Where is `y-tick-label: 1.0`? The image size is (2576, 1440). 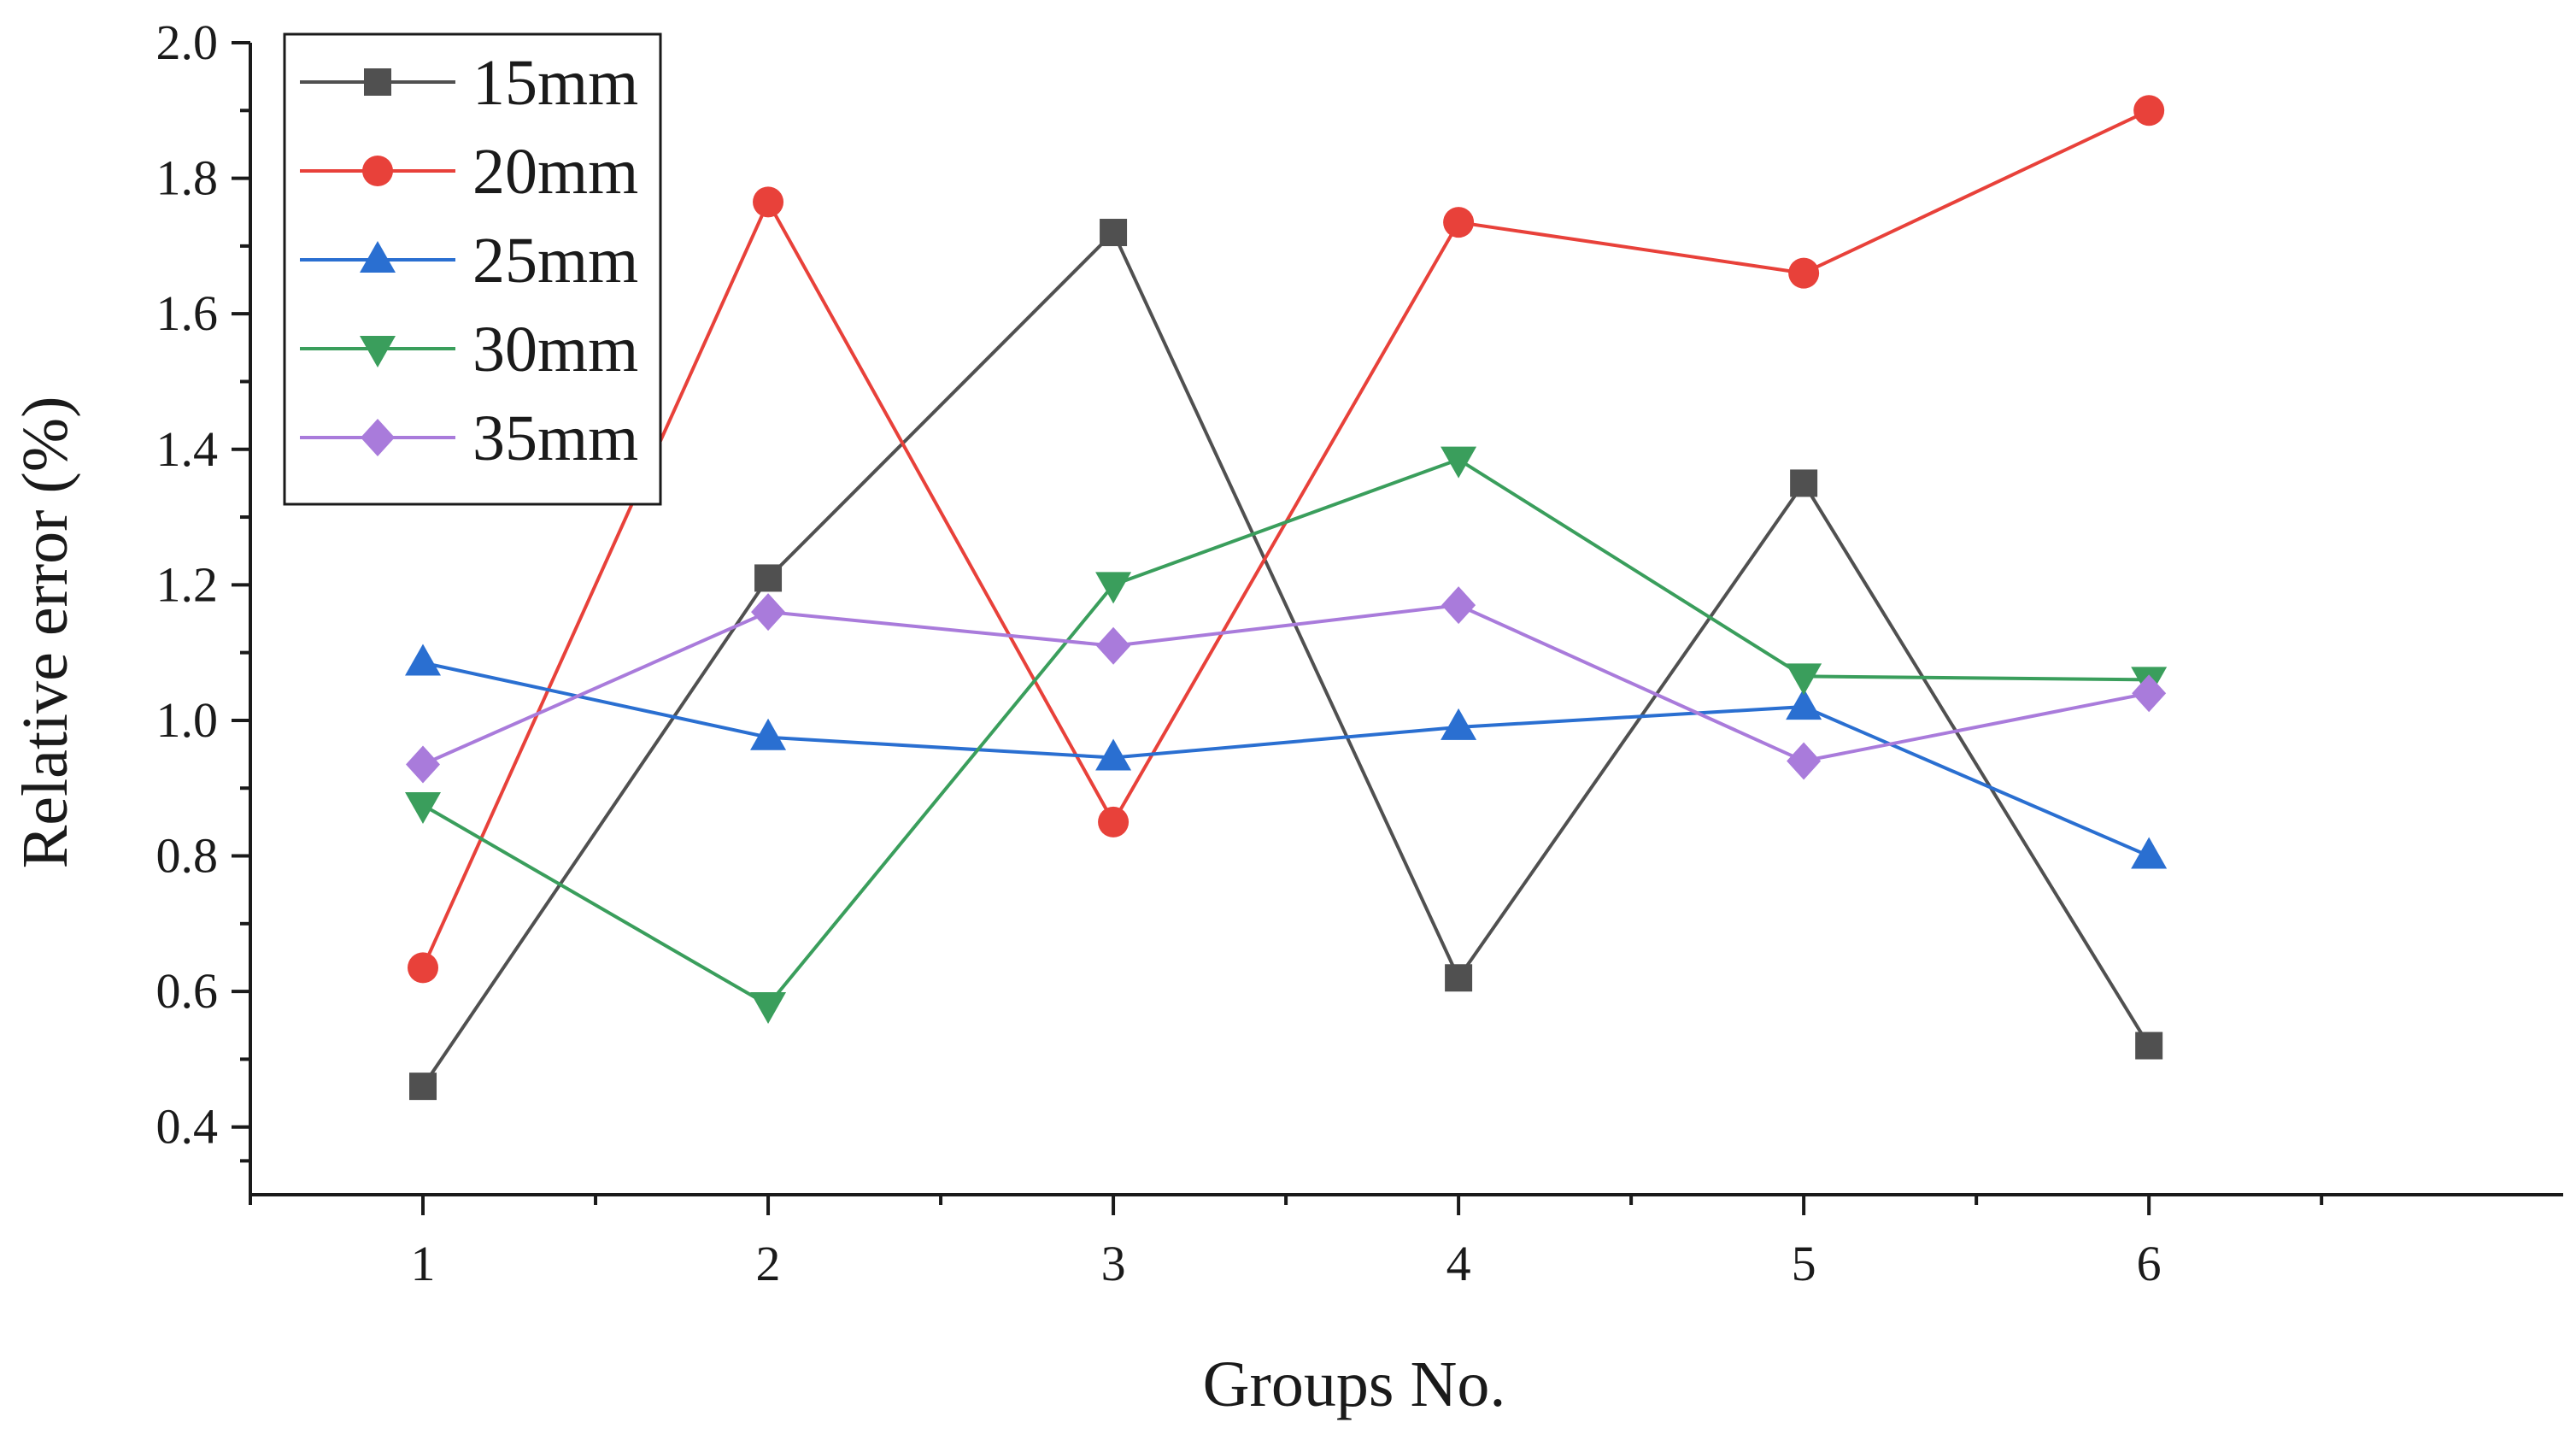 y-tick-label: 1.0 is located at coordinates (187, 720).